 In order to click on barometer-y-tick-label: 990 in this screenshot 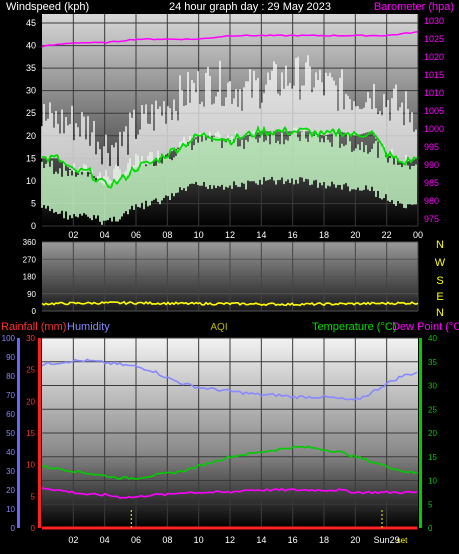, I will do `click(431, 165)`.